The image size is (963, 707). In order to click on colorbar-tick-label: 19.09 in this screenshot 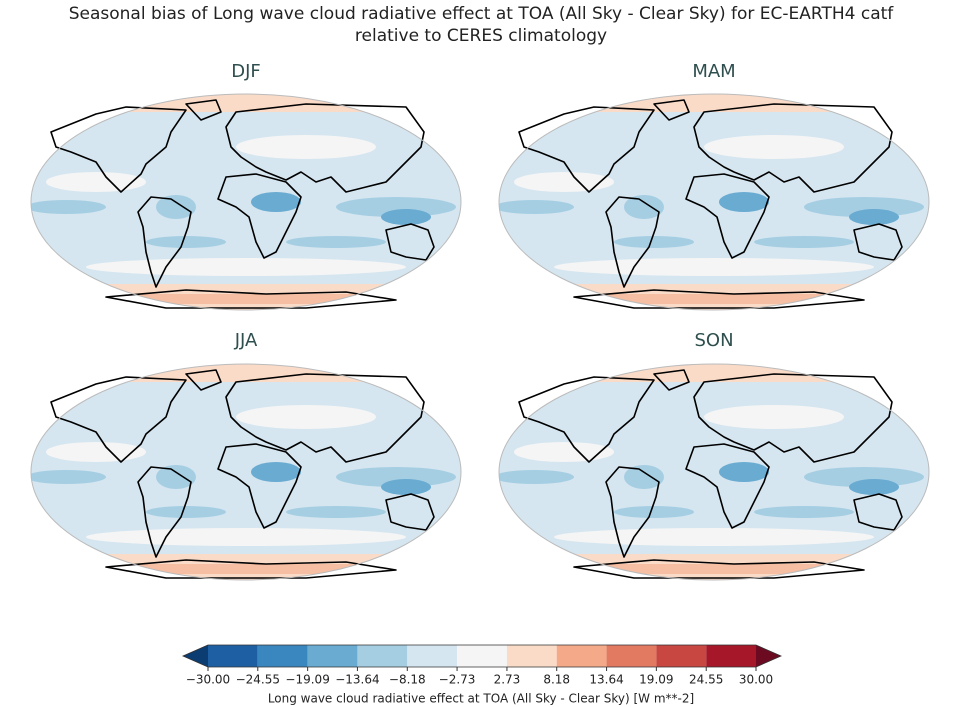, I will do `click(656, 680)`.